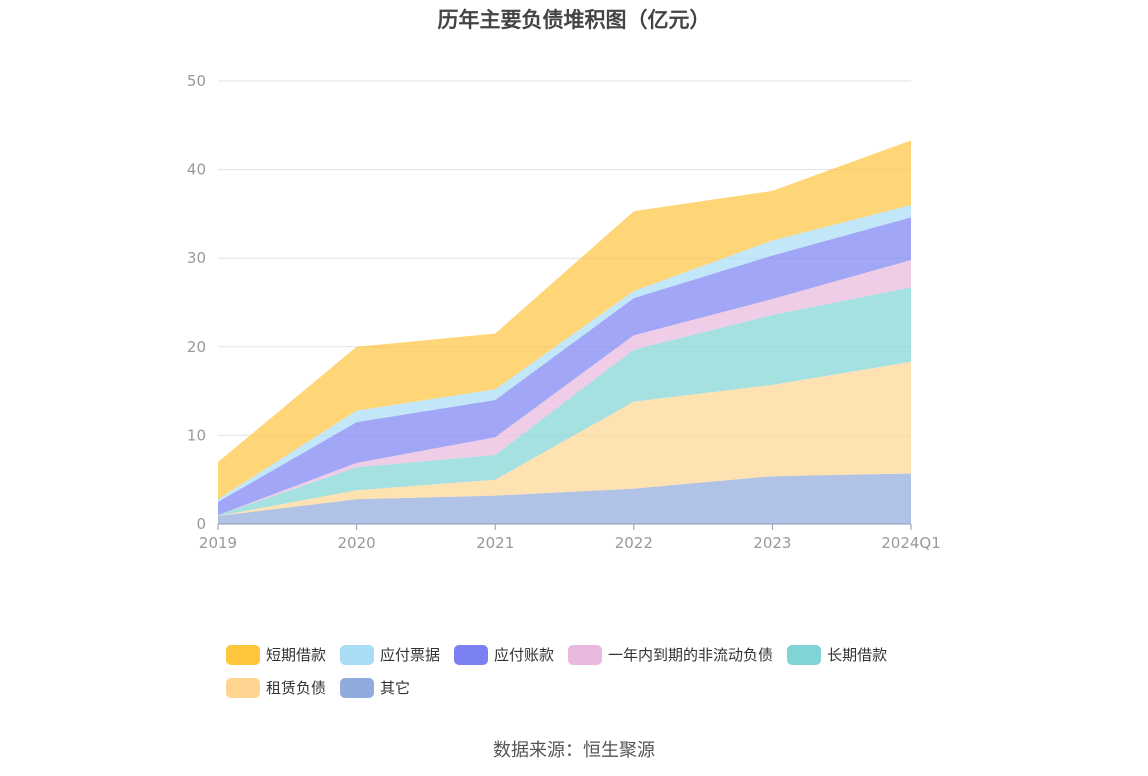  Describe the element at coordinates (857, 655) in the screenshot. I see `legend-label: 长期借款` at that location.